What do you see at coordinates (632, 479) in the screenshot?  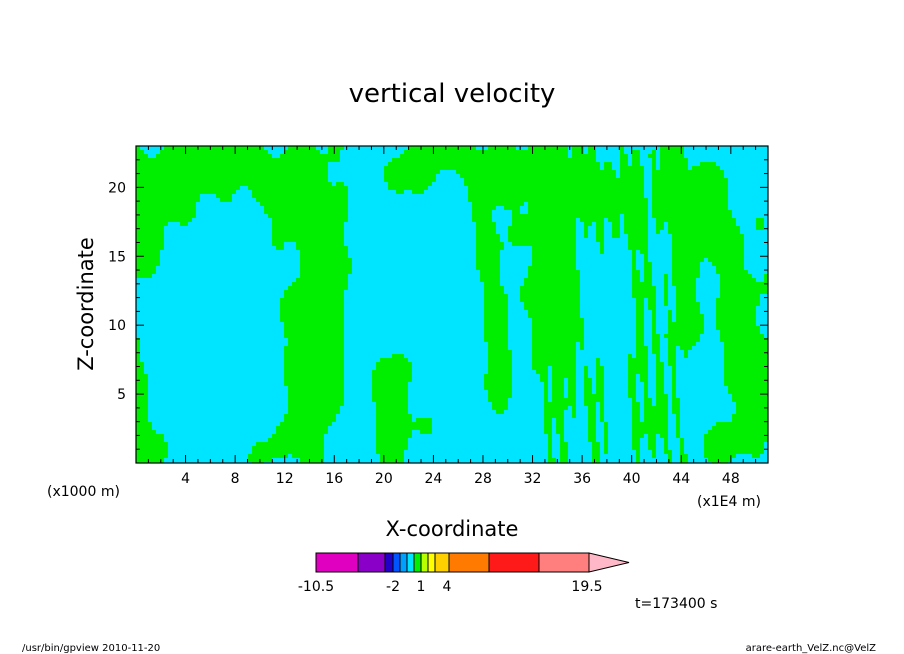 I see `x-tick-label: 40` at bounding box center [632, 479].